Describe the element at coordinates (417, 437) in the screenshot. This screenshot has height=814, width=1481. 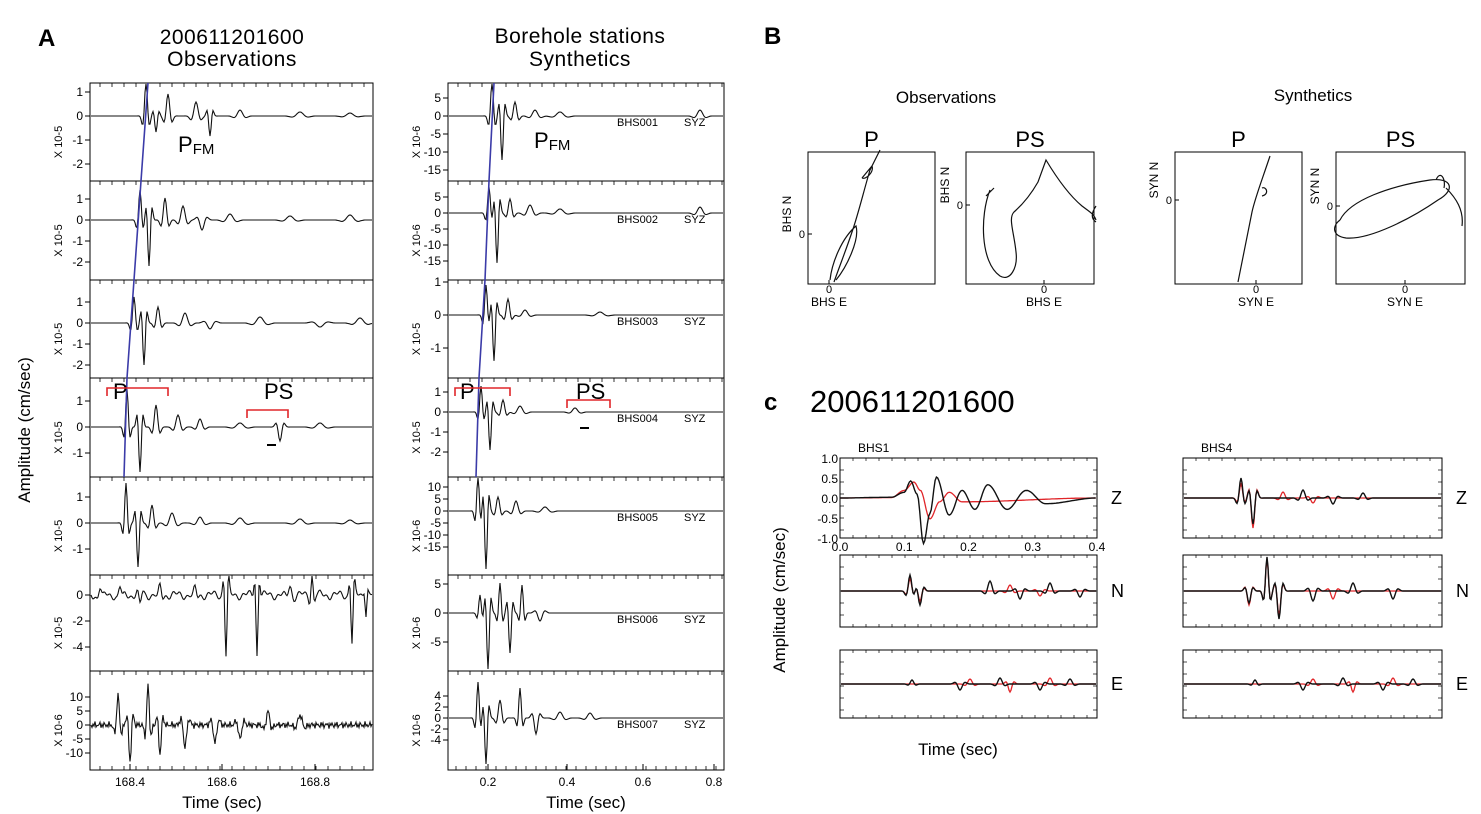
I see `syn-track-4-scale: X 10-5` at that location.